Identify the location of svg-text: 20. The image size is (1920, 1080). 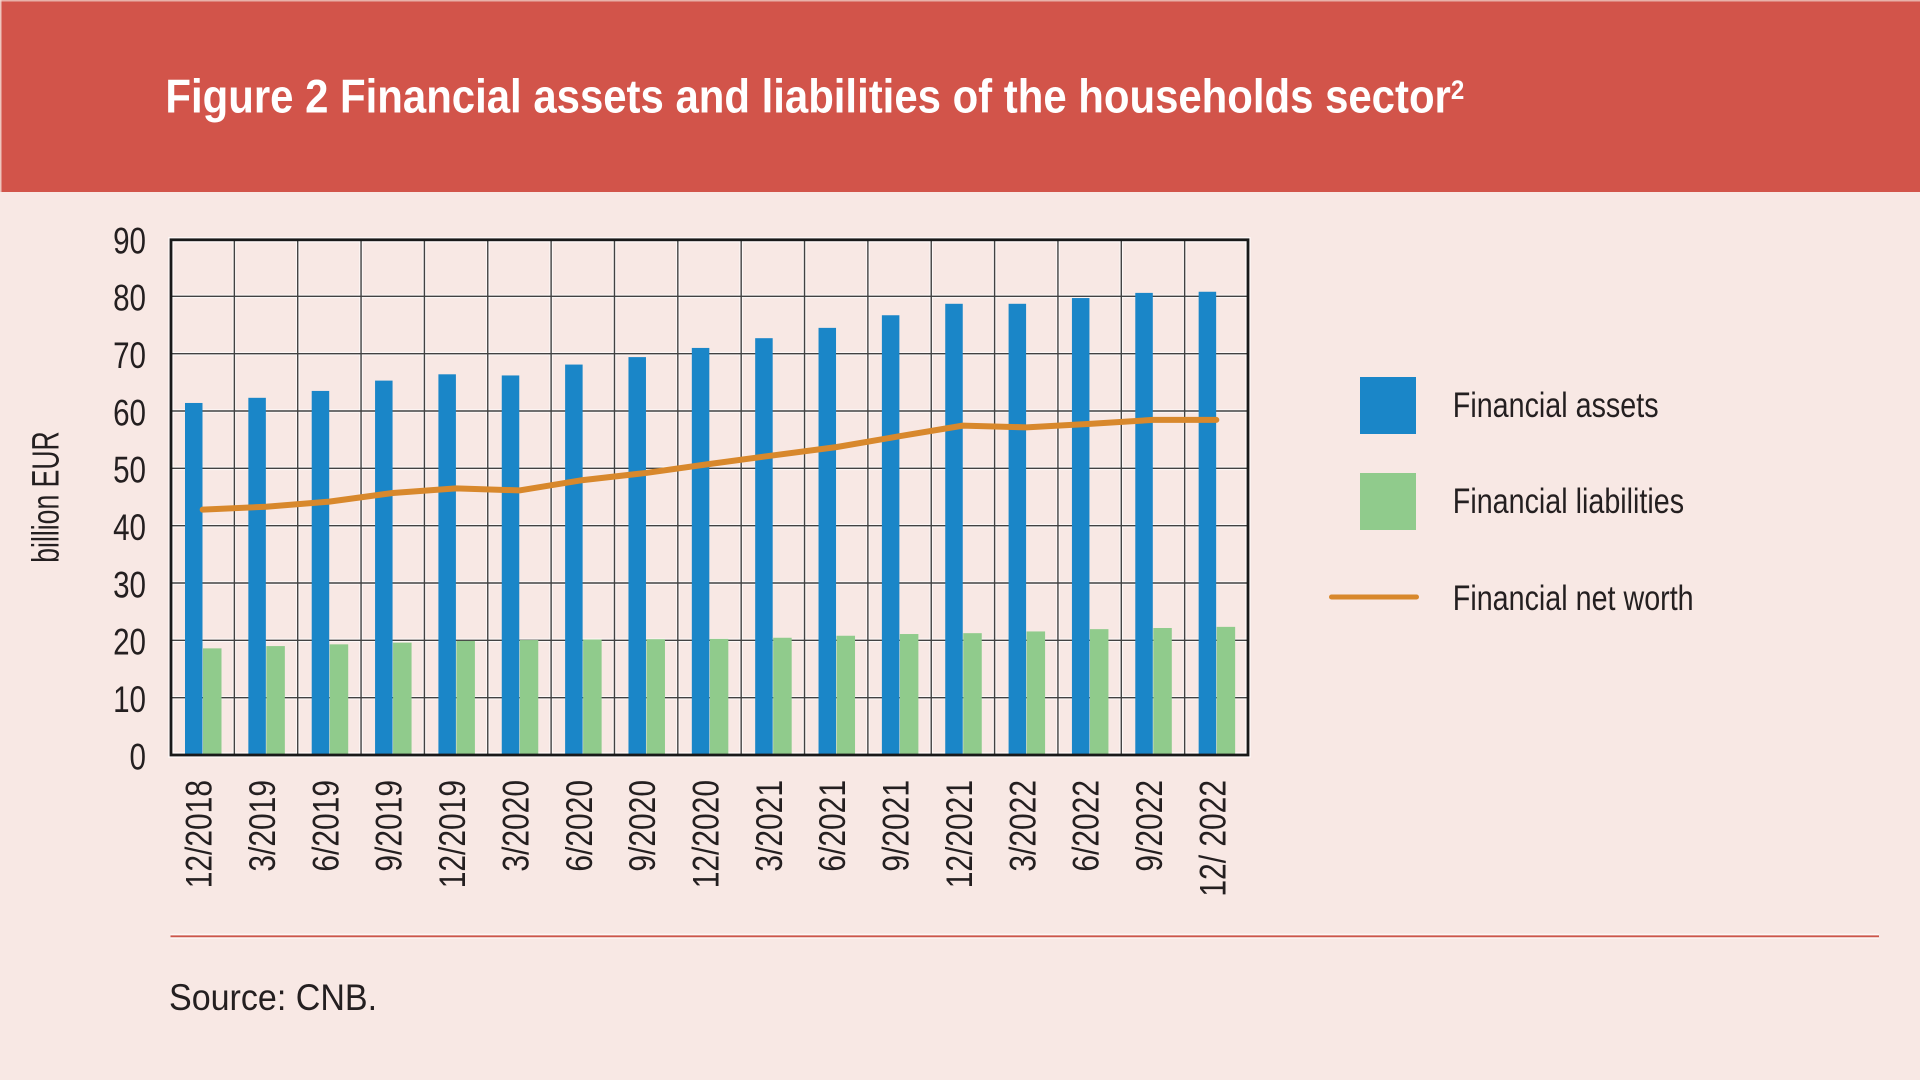
(129, 643).